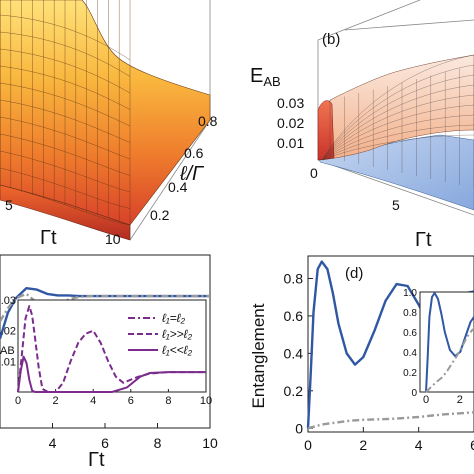 The height and width of the screenshot is (474, 474). I want to click on panel-d-inset-y-tick-label: 1.0, so click(410, 293).